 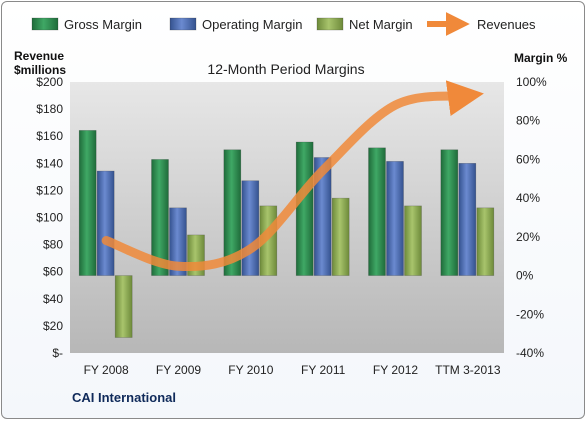 I want to click on x-tick-label: FY 2008, so click(x=106, y=370).